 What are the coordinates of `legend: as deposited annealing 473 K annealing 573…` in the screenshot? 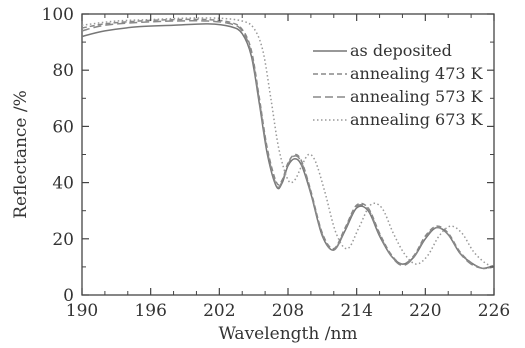 It's located at (398, 85).